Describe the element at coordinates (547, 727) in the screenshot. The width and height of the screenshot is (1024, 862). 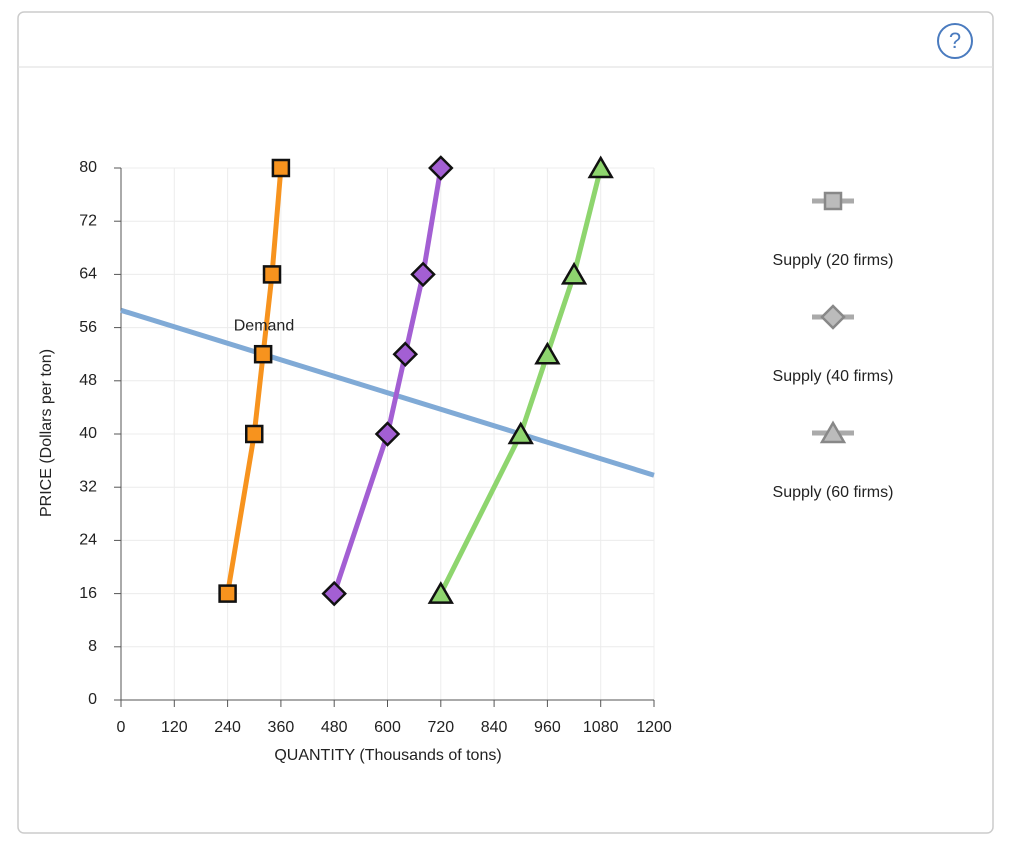
I see `x-tick-label: 960` at that location.